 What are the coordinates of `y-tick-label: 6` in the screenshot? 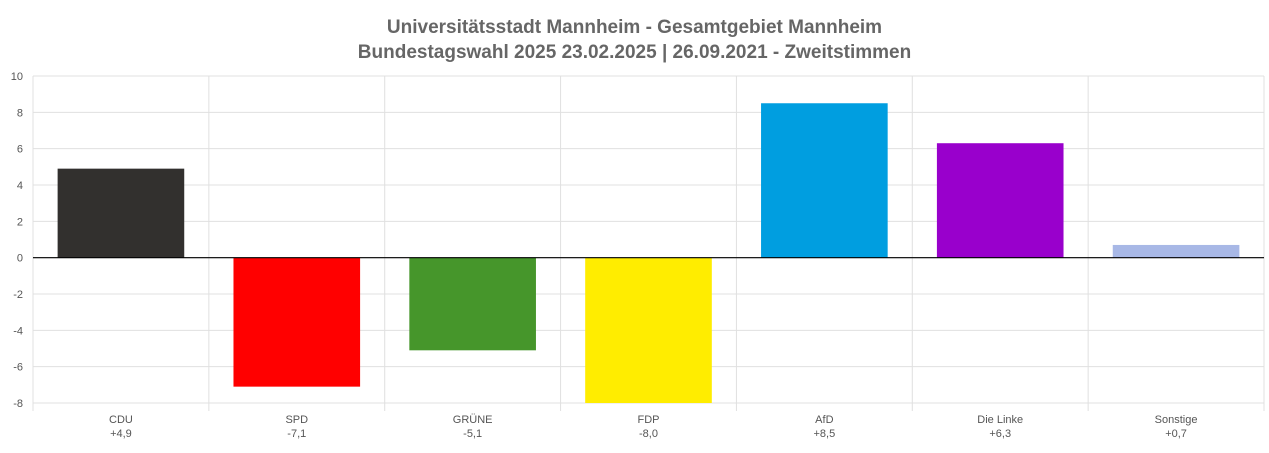 It's located at (20, 150).